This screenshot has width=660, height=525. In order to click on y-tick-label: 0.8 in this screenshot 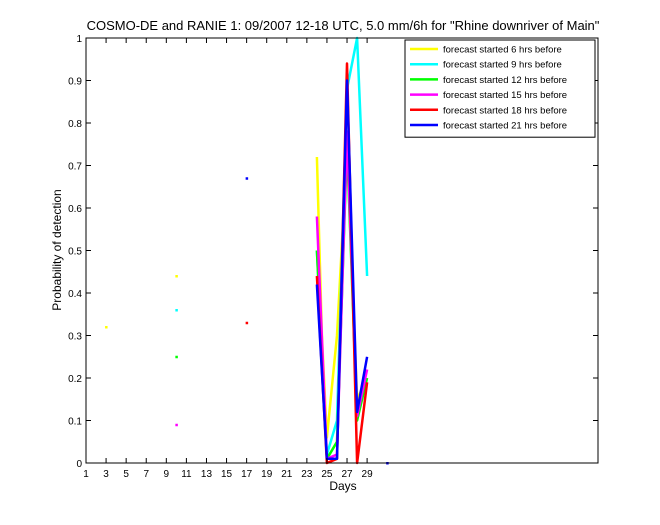, I will do `click(75, 124)`.